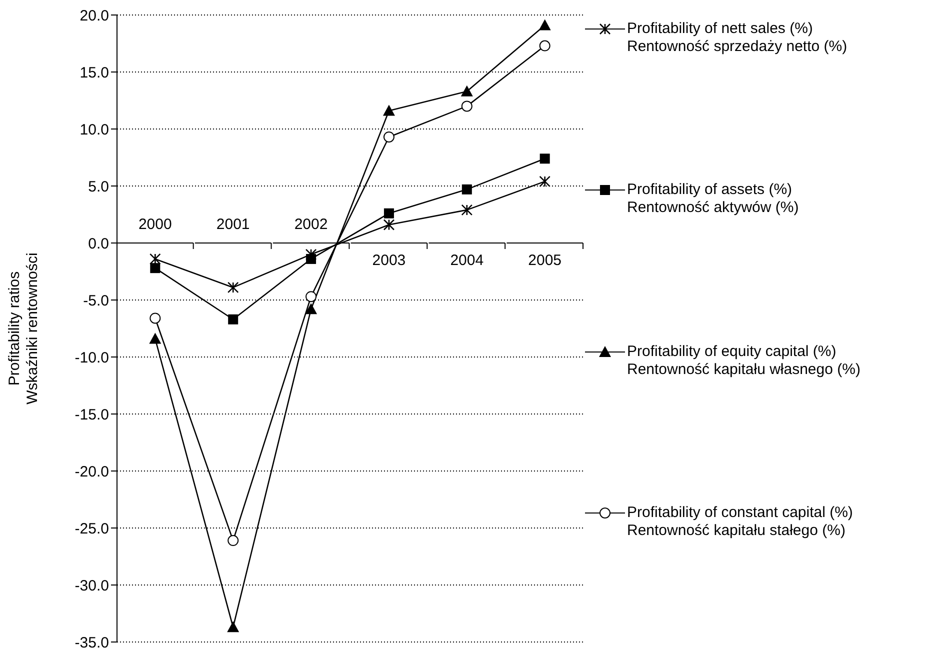 Image resolution: width=925 pixels, height=653 pixels. I want to click on y-tick-label: -30.0, so click(91, 585).